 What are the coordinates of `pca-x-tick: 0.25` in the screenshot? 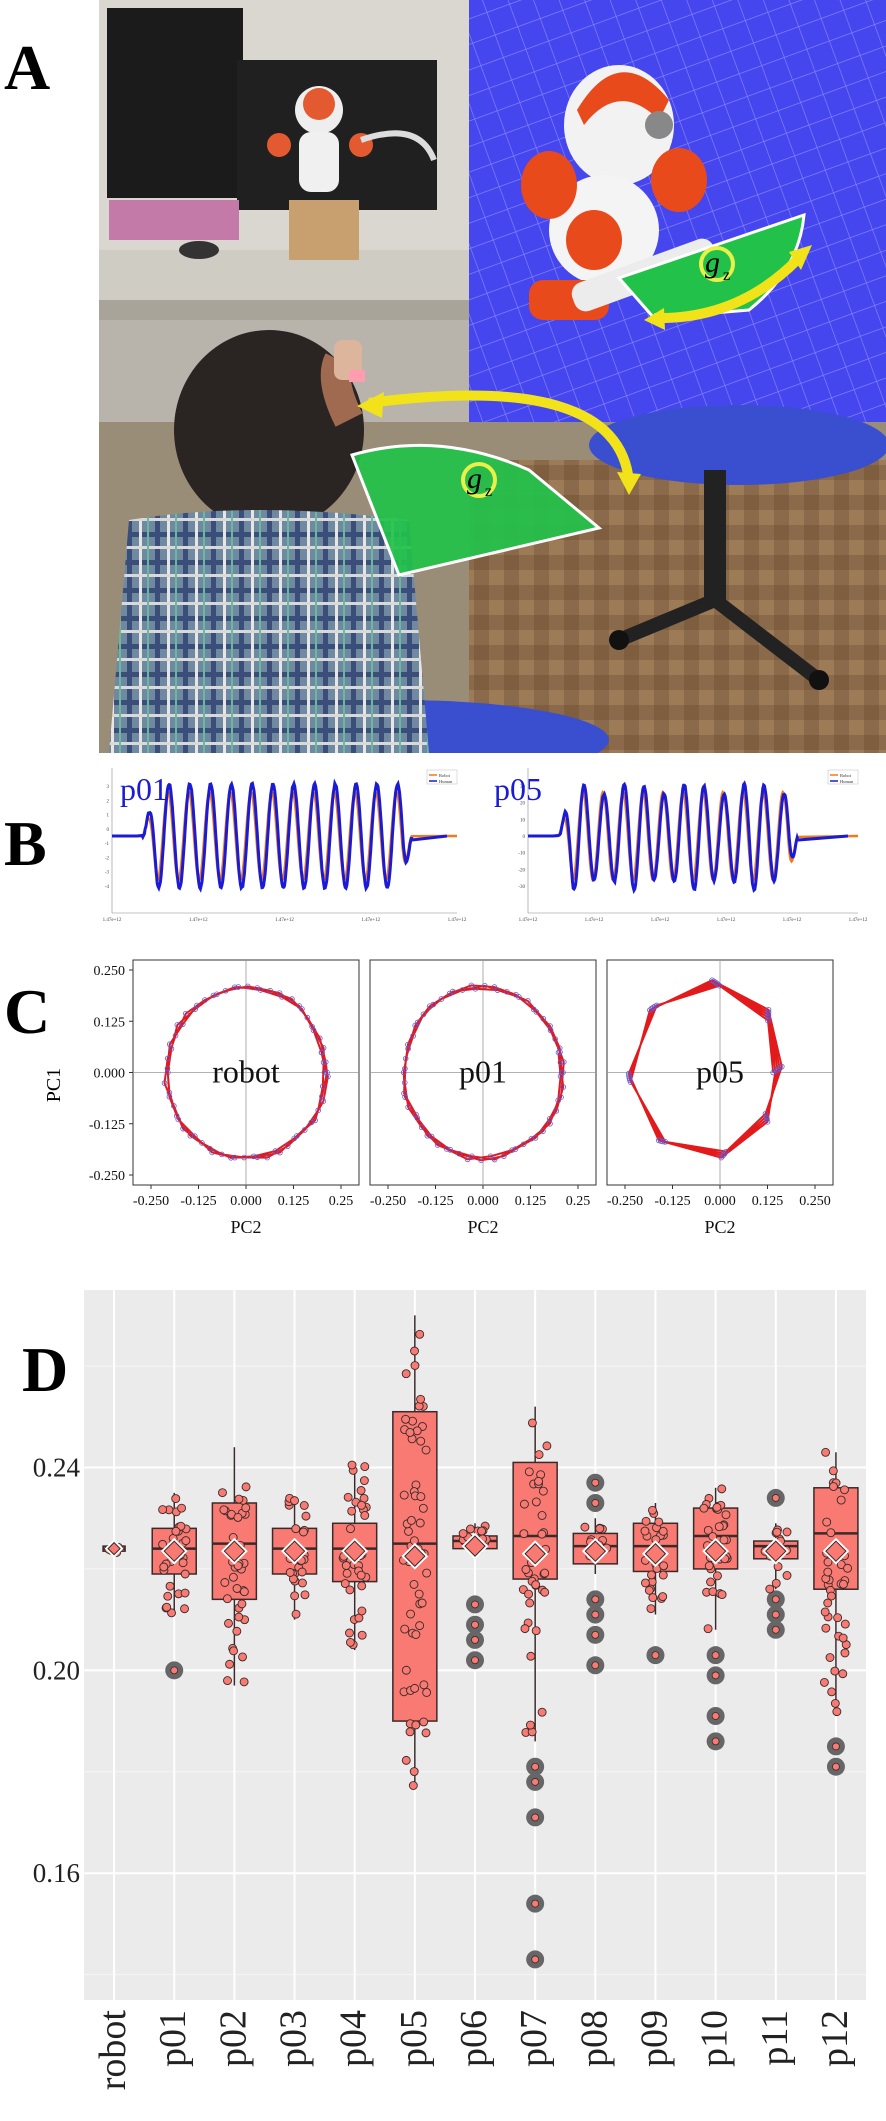 It's located at (341, 1201).